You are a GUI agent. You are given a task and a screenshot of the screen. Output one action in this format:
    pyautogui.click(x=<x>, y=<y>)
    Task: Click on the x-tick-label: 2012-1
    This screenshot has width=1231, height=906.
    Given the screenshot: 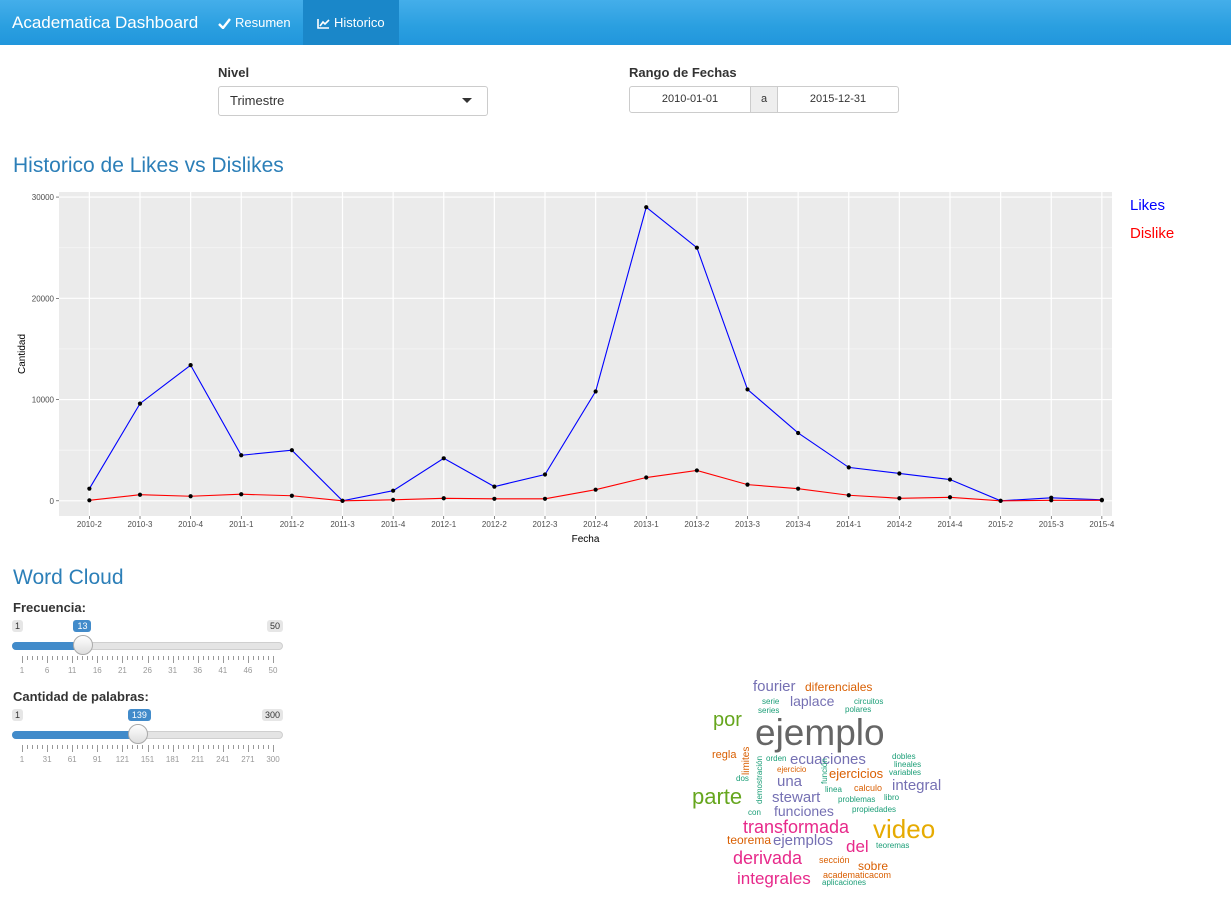 What is the action you would take?
    pyautogui.click(x=443, y=524)
    